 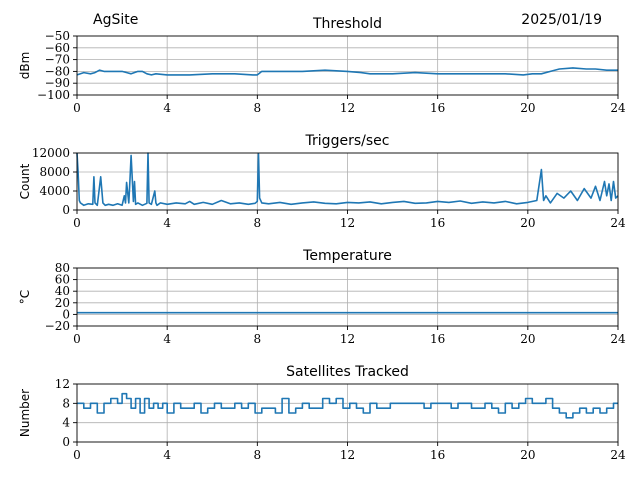 What do you see at coordinates (54, 172) in the screenshot?
I see `y-tick-label: 8000` at bounding box center [54, 172].